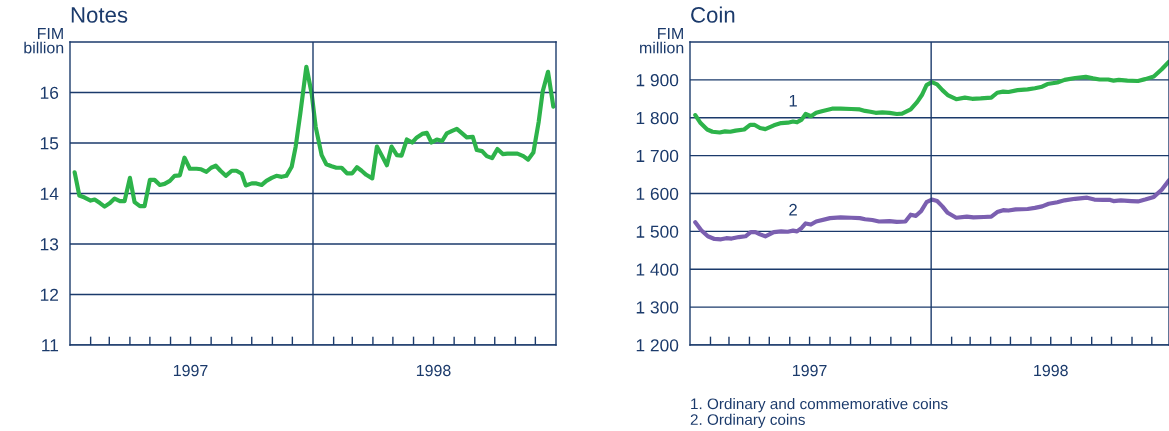 The height and width of the screenshot is (431, 1169). What do you see at coordinates (49, 244) in the screenshot?
I see `y-tick-label: 13` at bounding box center [49, 244].